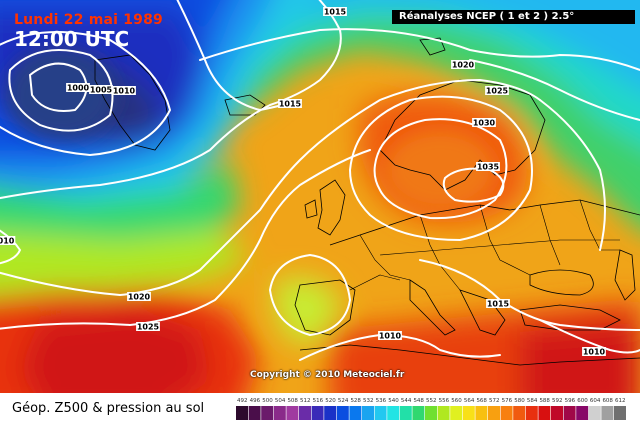 The image size is (640, 427). I want to click on isobar-label: 1005, so click(101, 90).